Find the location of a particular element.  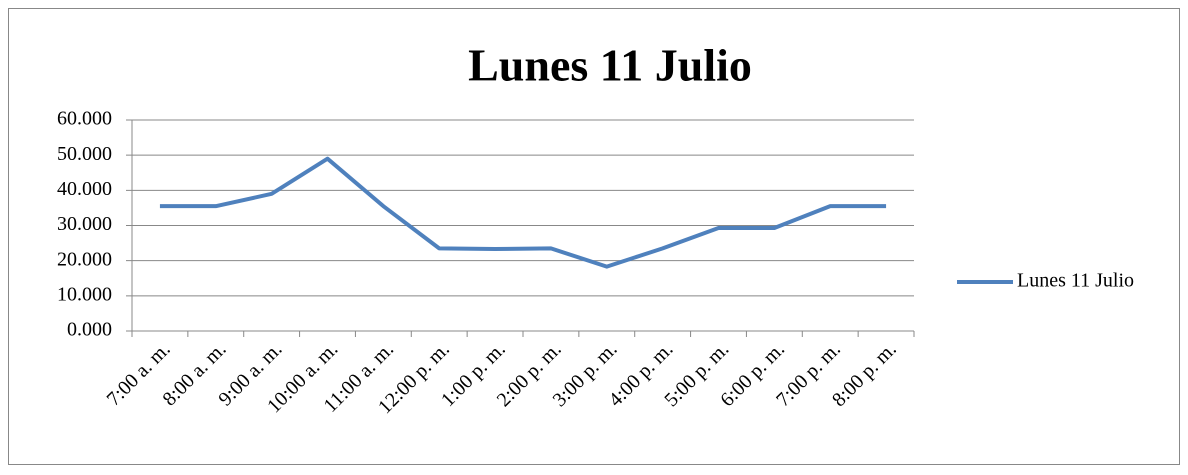

y-tick-label: 30.000 is located at coordinates (84, 224).